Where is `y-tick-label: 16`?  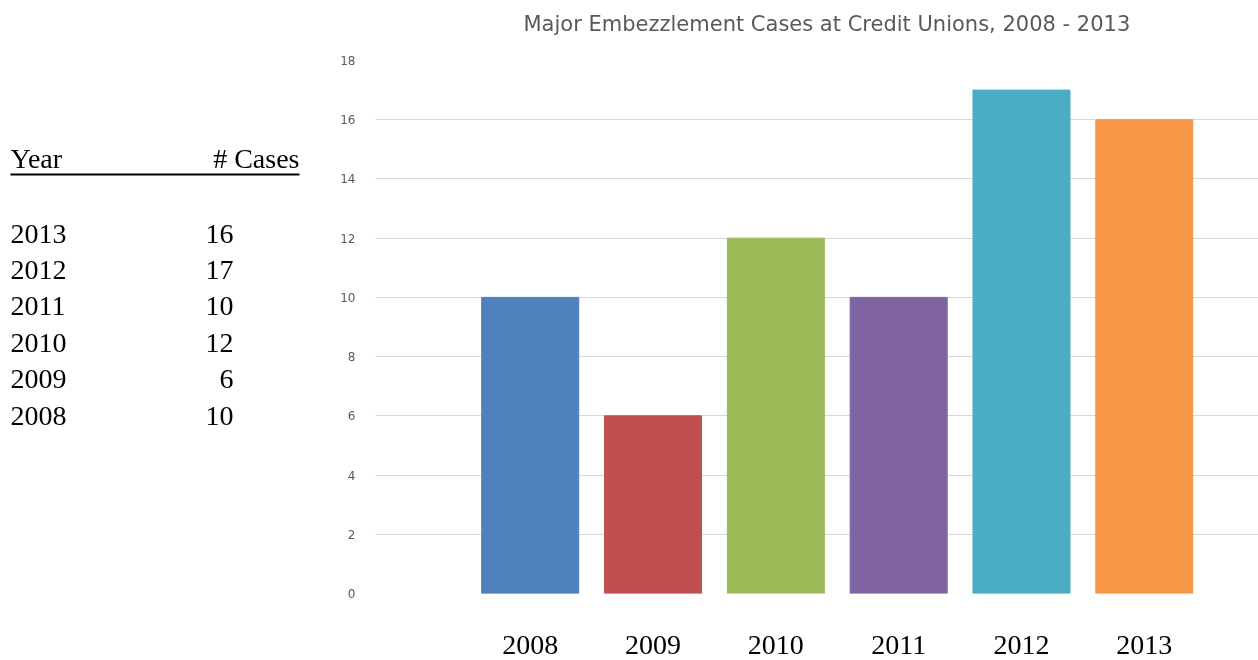 y-tick-label: 16 is located at coordinates (348, 120).